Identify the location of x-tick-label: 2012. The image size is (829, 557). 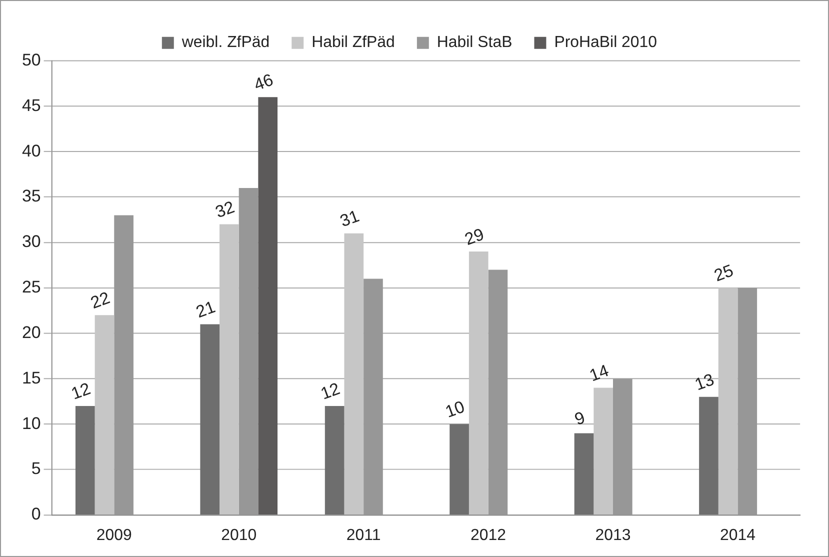
(488, 535).